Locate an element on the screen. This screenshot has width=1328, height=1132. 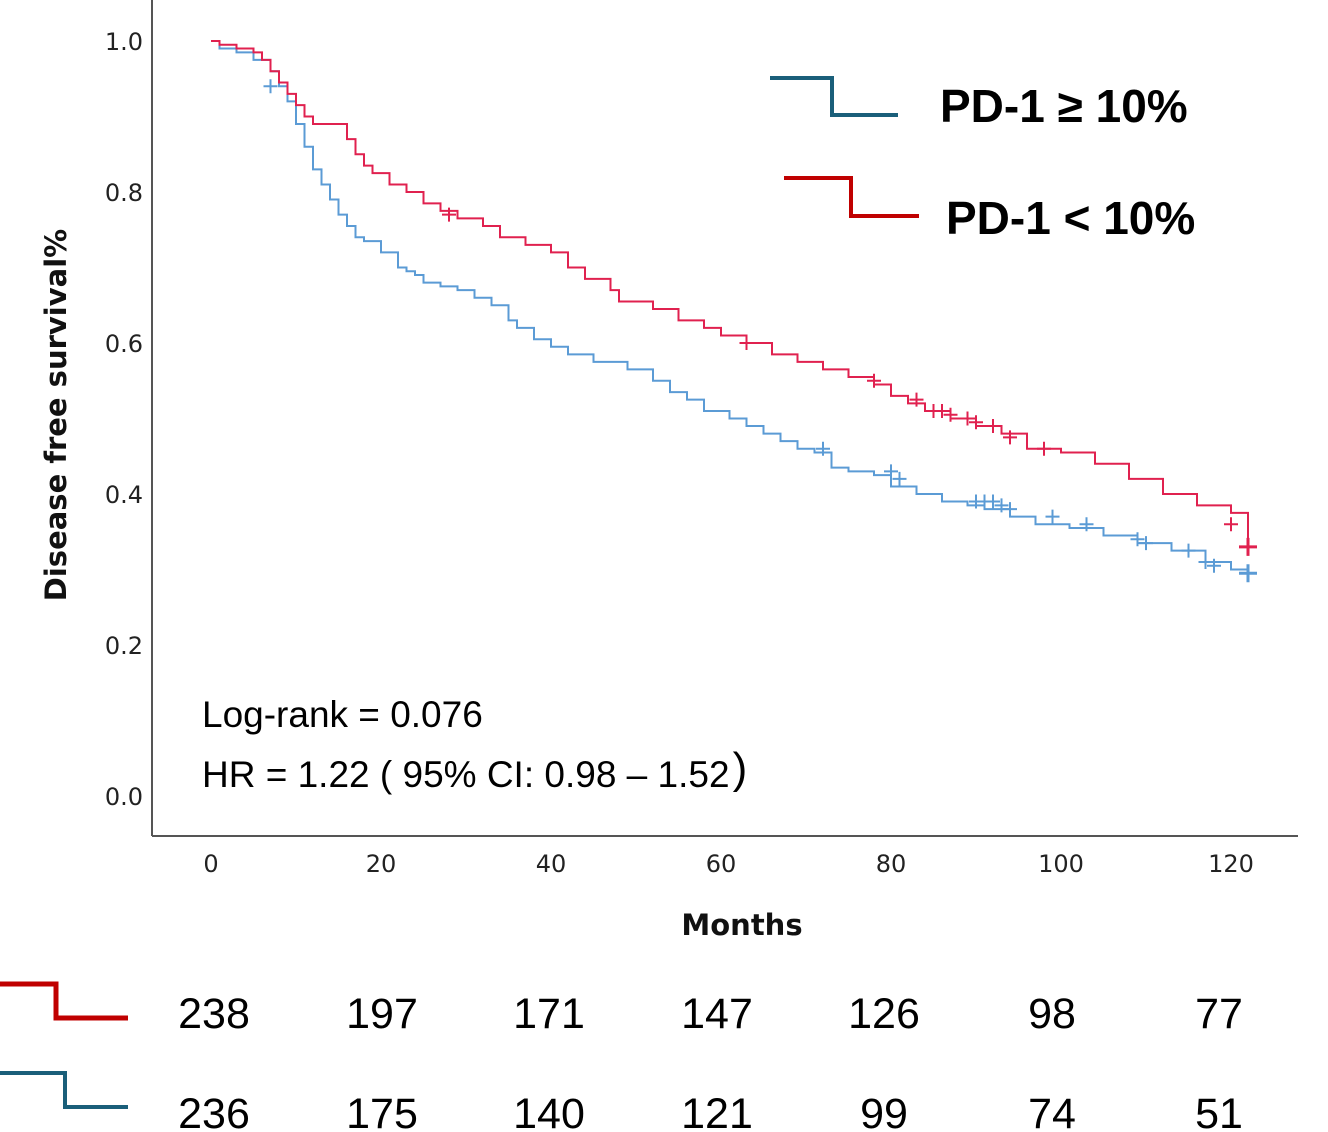
risk-row-pd1-low: 238 197 171 147 126 98 77 is located at coordinates (710, 1014).